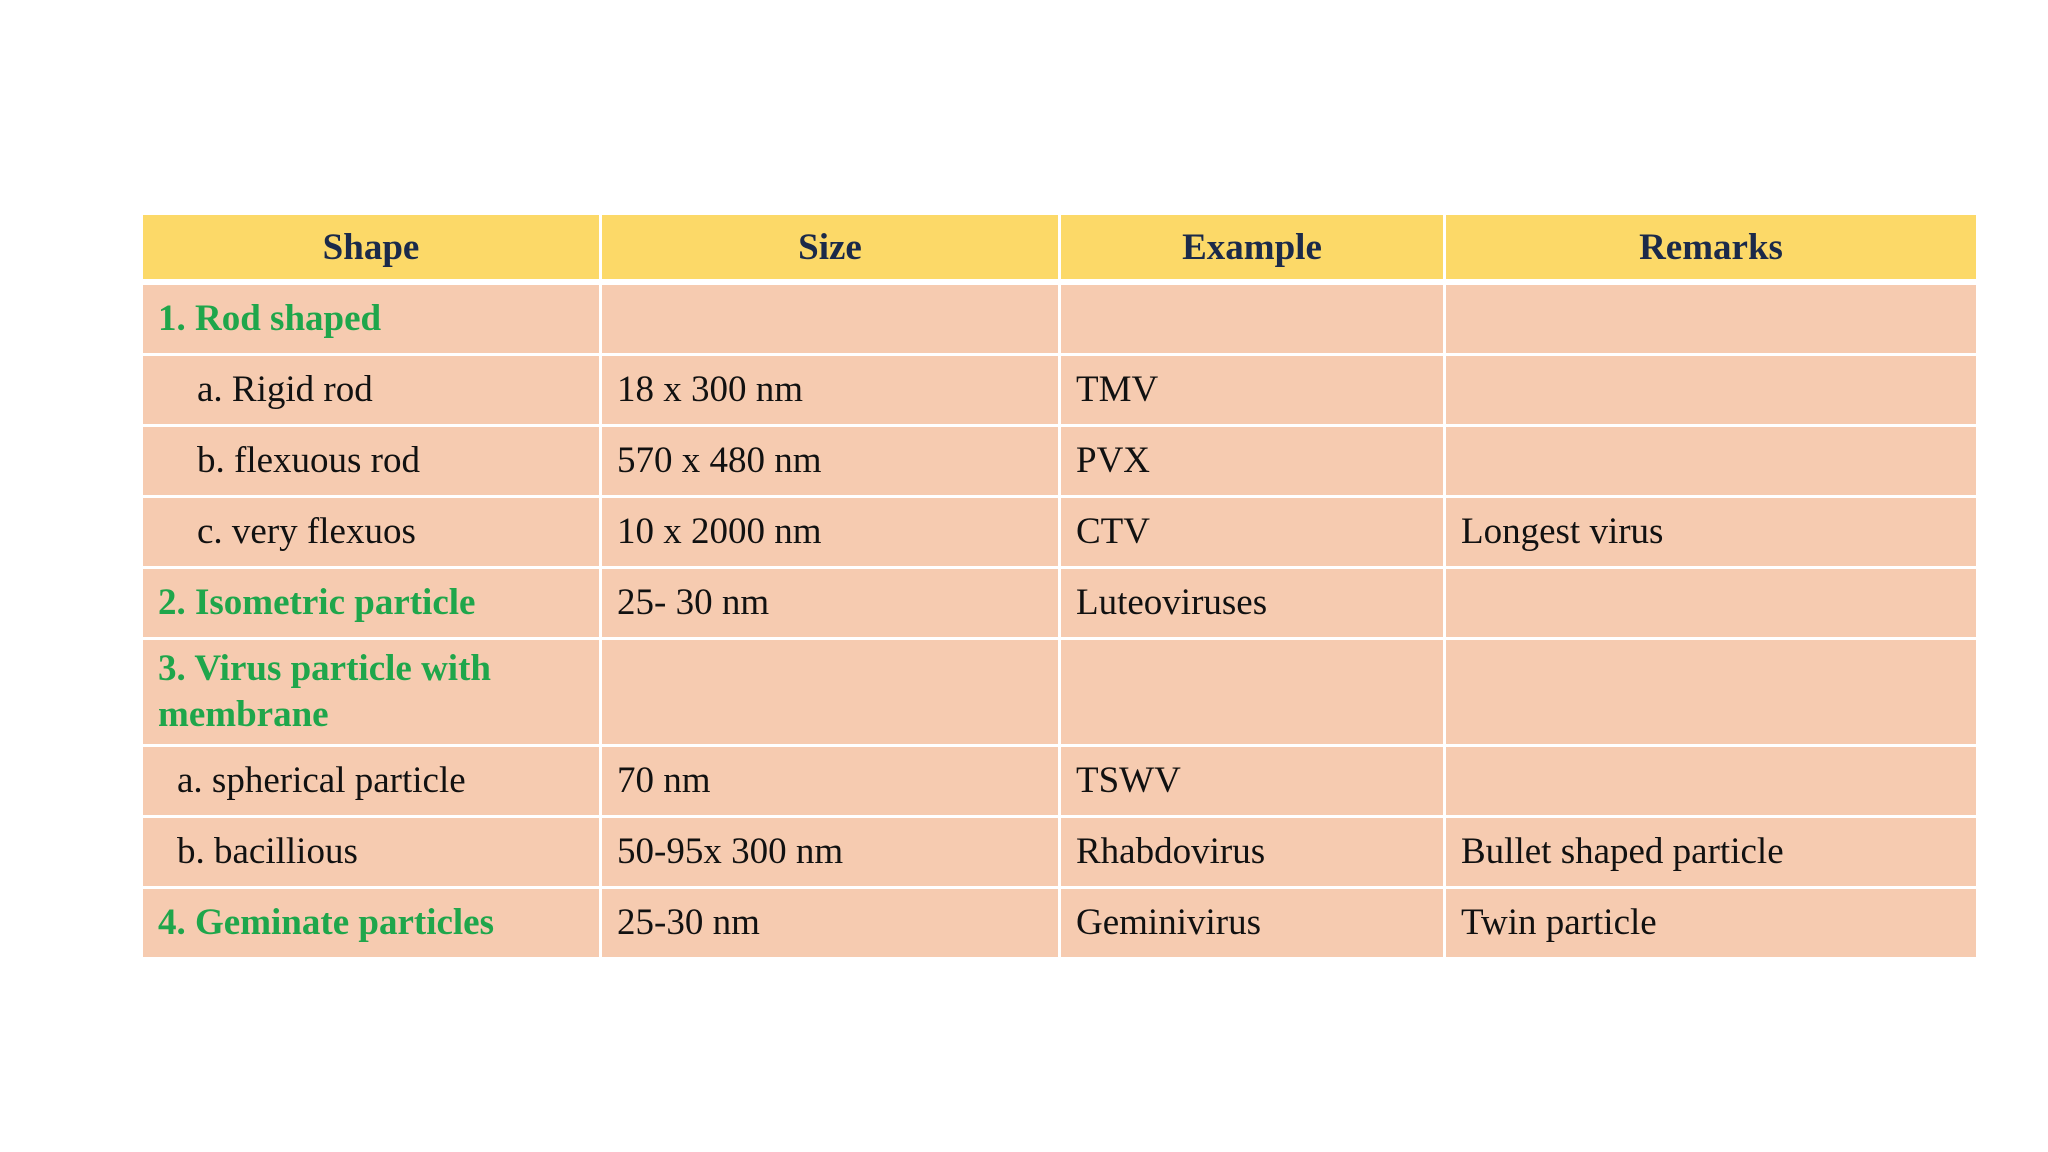 The height and width of the screenshot is (1152, 2048). I want to click on table-row: a. spherical particle 70 nm TSWV, so click(1059, 781).